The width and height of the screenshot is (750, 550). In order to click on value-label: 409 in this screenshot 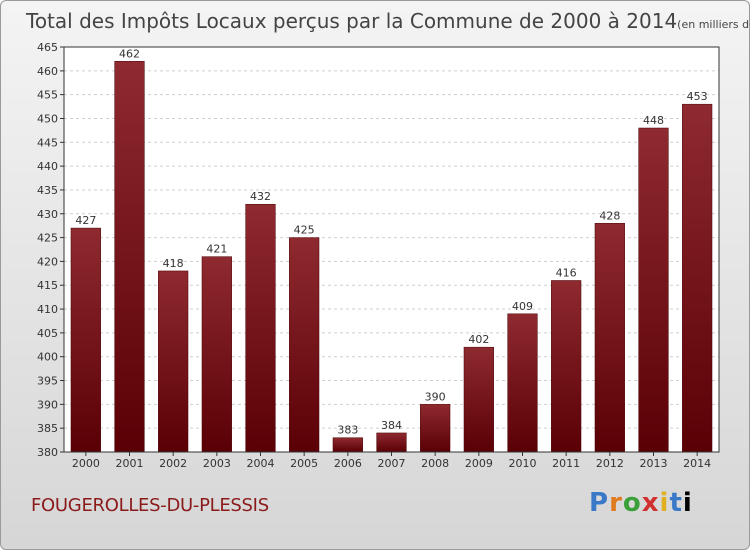, I will do `click(522, 306)`.